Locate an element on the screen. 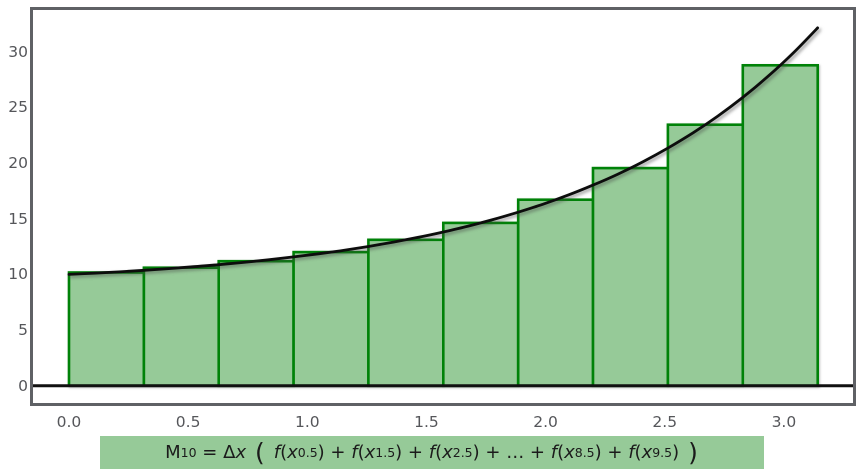  x-axis-tick-label: 2.5 is located at coordinates (665, 422).